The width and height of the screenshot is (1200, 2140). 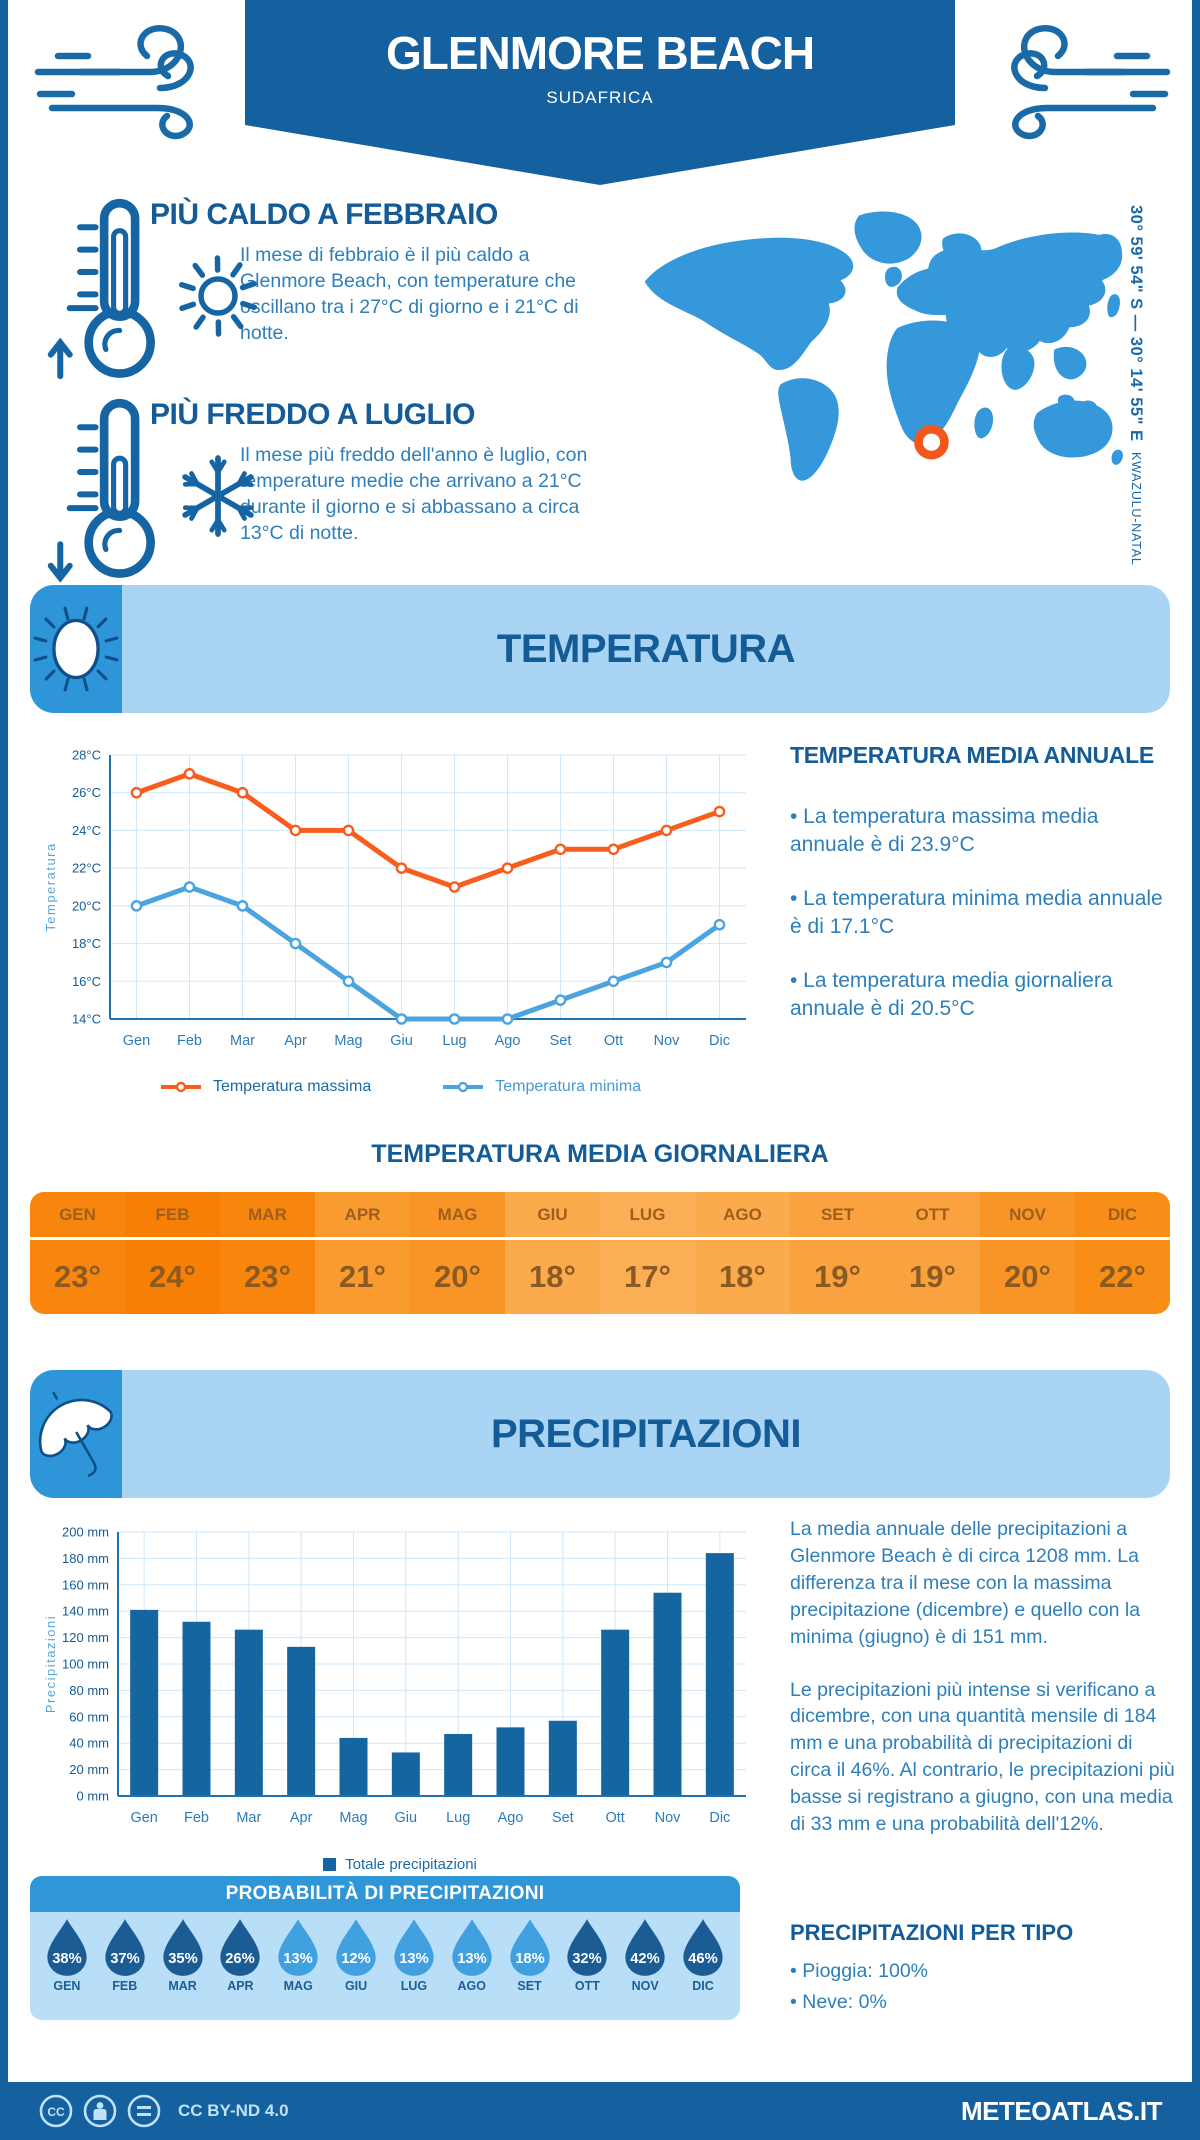 I want to click on svg-text: 200 mm, so click(x=85, y=1532).